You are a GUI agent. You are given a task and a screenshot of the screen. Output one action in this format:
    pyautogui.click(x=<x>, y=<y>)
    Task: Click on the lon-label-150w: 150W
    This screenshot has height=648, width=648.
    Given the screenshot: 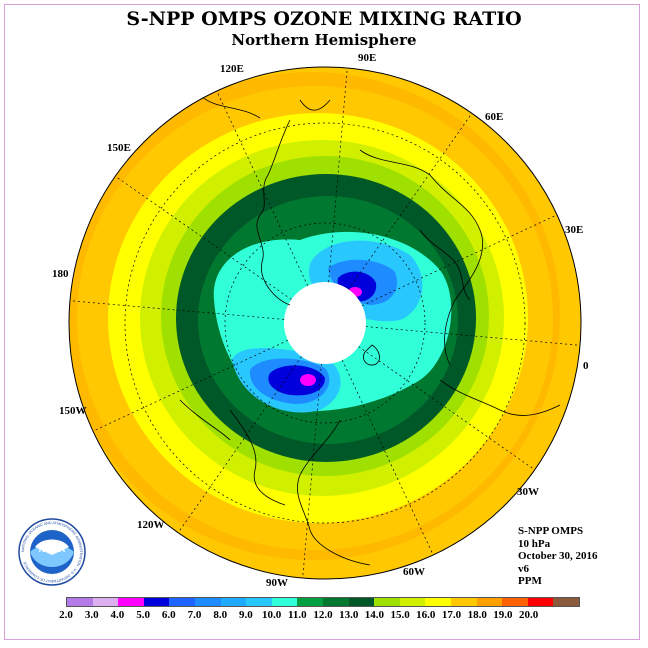 What is the action you would take?
    pyautogui.click(x=73, y=411)
    